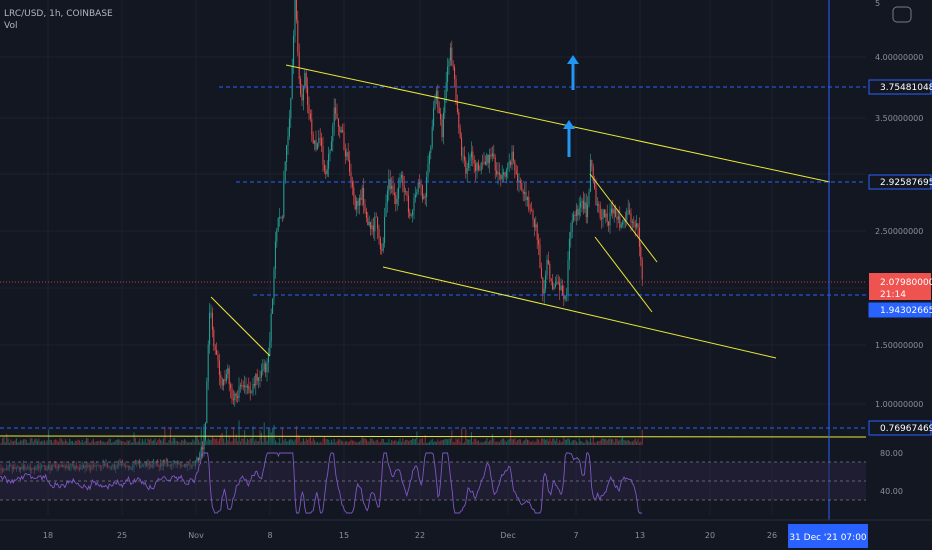 This screenshot has width=932, height=550. What do you see at coordinates (828, 538) in the screenshot?
I see `crosshair-date-label: 31 Dec '21 07:00` at bounding box center [828, 538].